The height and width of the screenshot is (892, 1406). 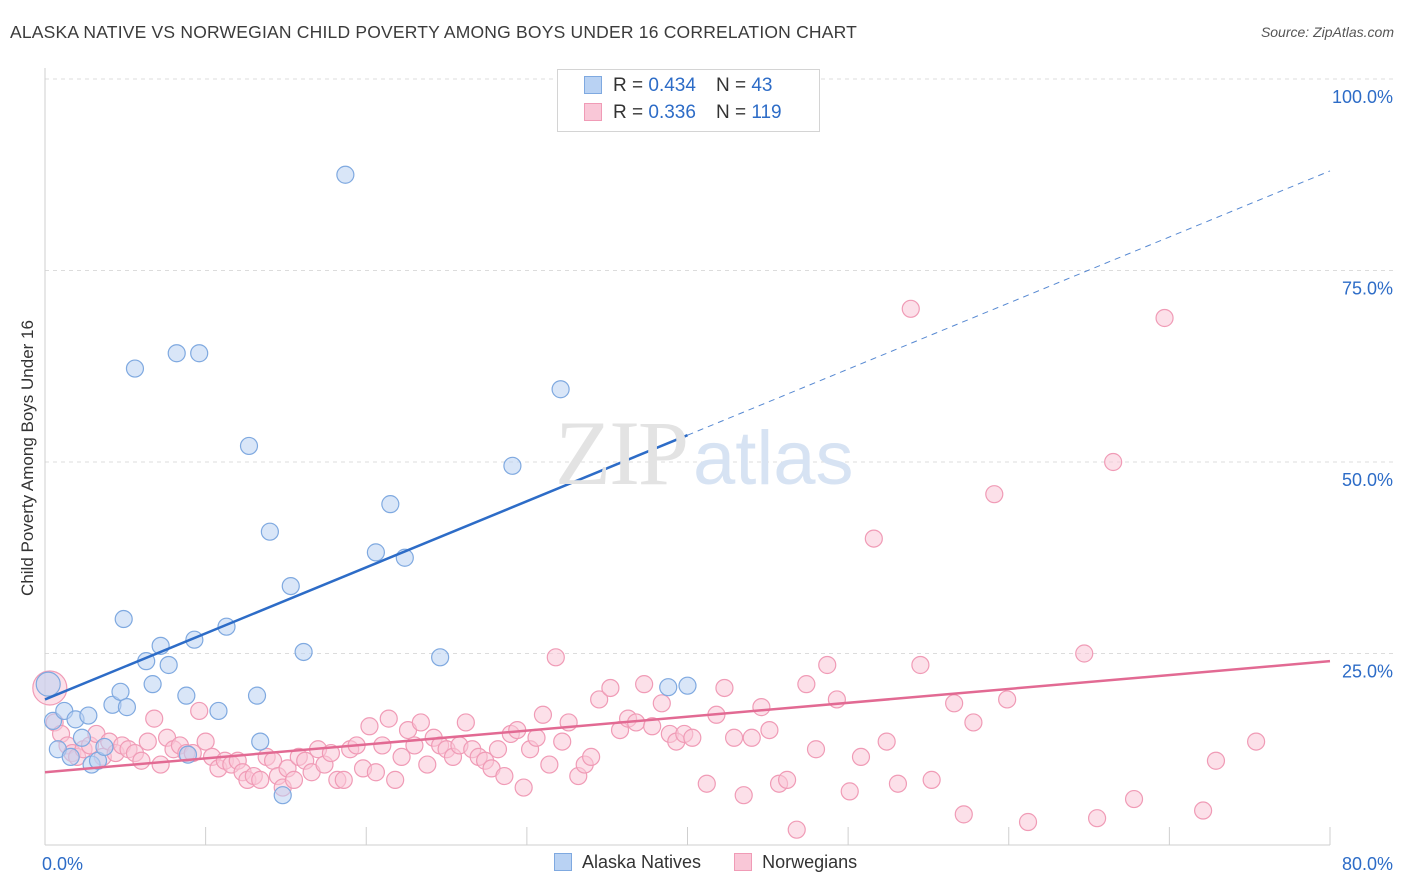 What do you see at coordinates (672, 85) in the screenshot?
I see `legend-r-value: 0.434` at bounding box center [672, 85].